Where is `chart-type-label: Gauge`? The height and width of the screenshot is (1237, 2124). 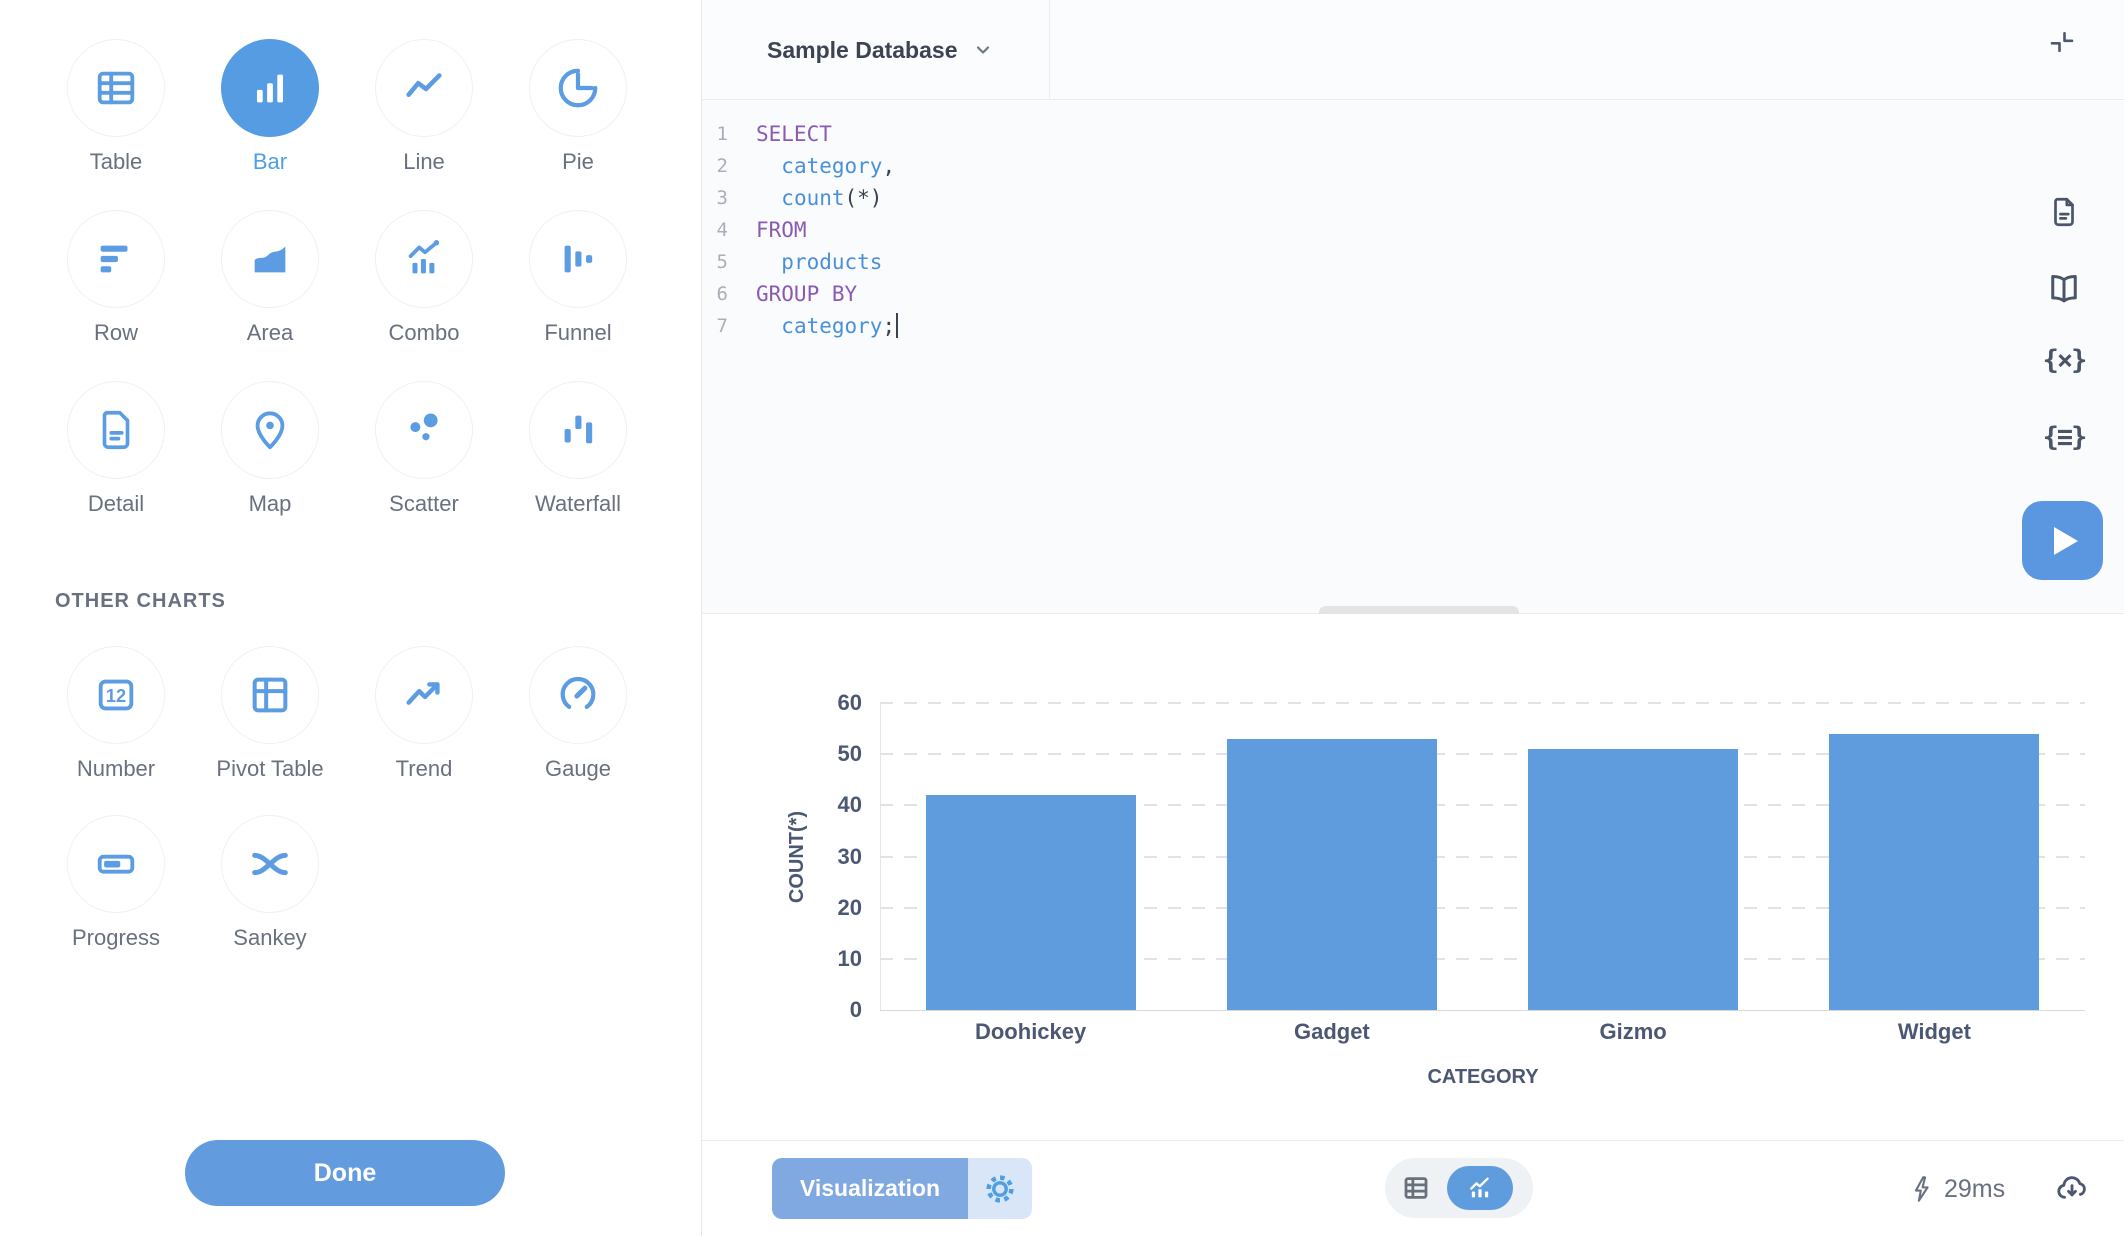
chart-type-label: Gauge is located at coordinates (578, 768).